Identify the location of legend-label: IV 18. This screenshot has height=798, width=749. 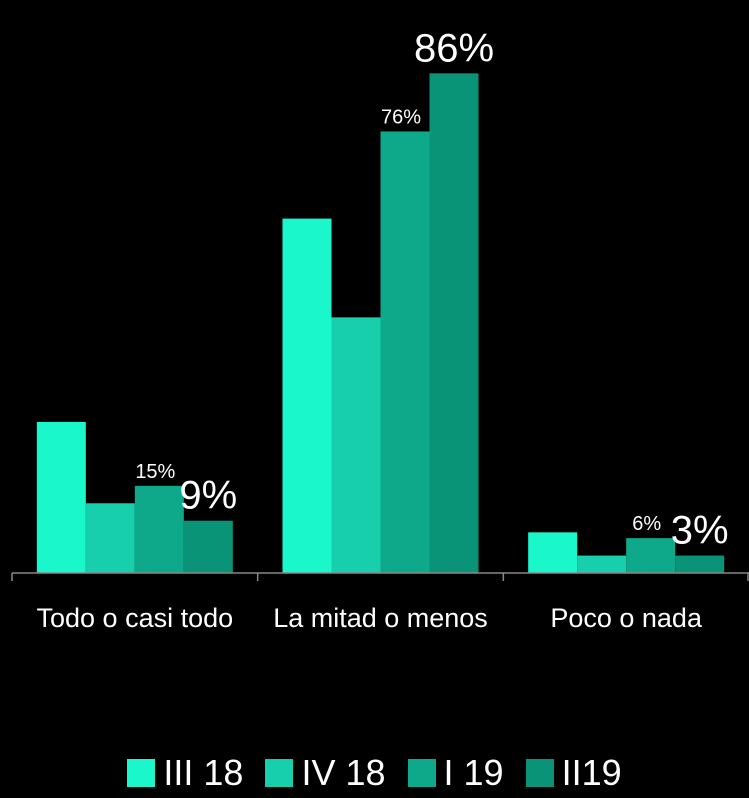
(343, 772).